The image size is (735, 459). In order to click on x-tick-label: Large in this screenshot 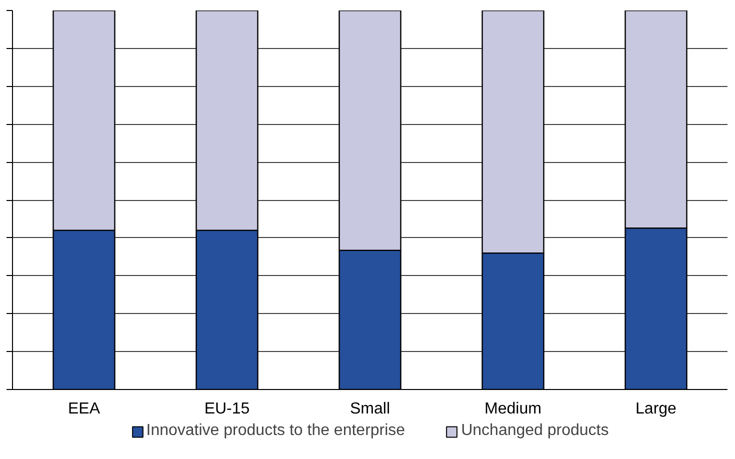, I will do `click(656, 409)`.